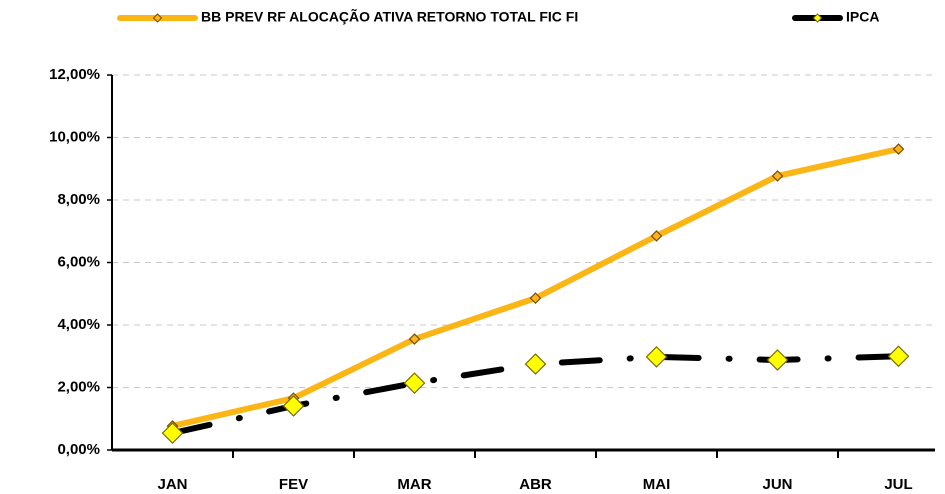  Describe the element at coordinates (898, 484) in the screenshot. I see `x-tick-label: JUL` at that location.